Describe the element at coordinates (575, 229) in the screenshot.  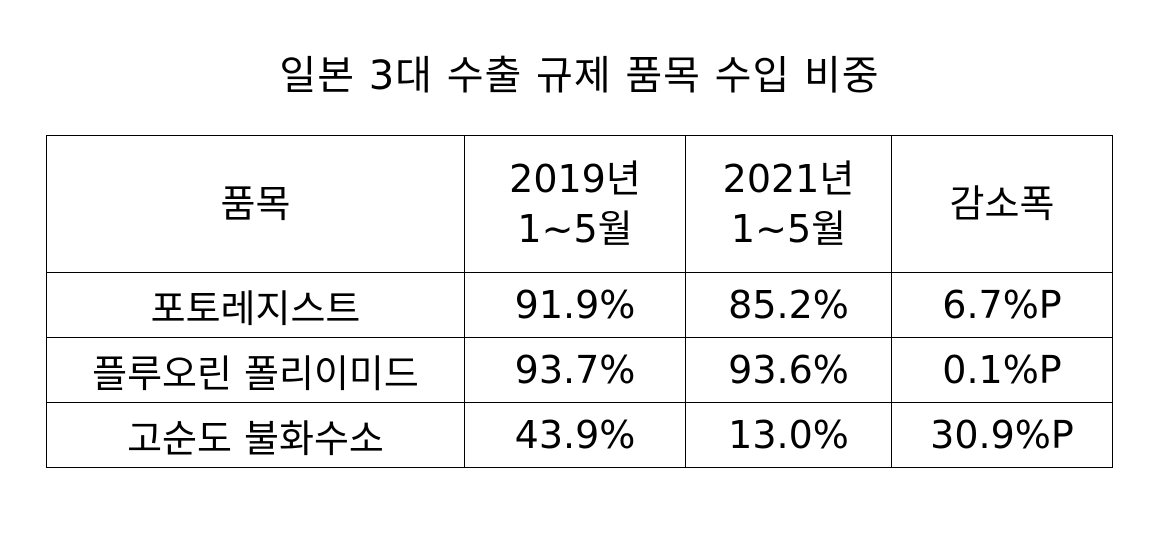
I see `header-2019-period: 1~5월` at that location.